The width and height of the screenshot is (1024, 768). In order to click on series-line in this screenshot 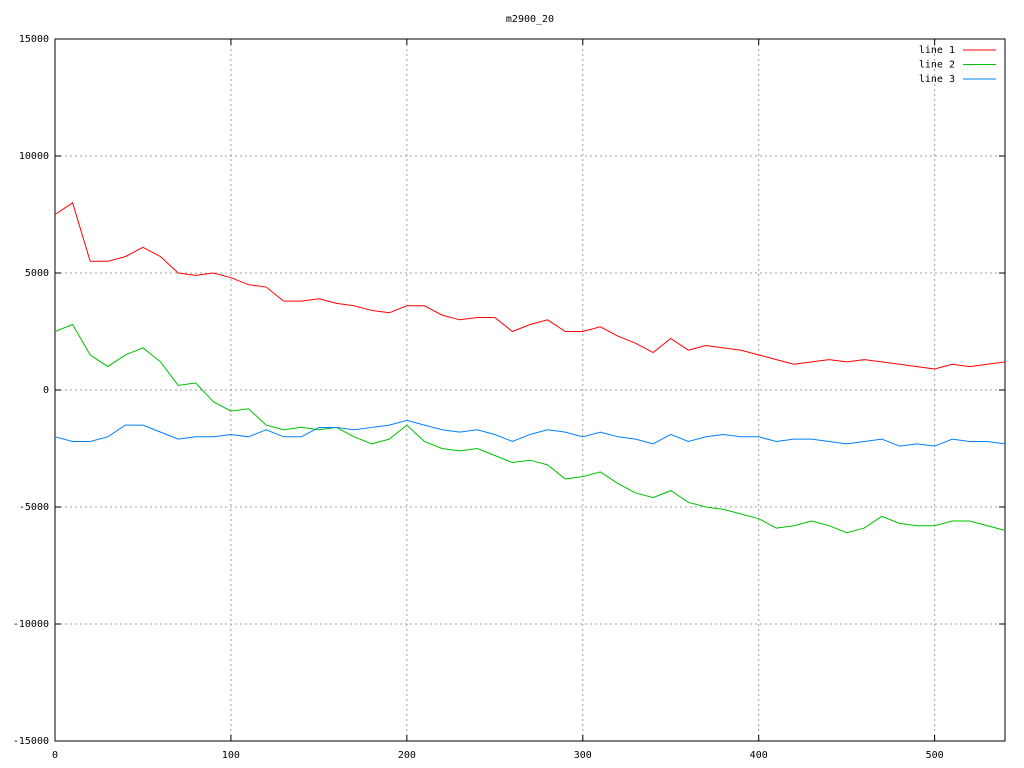, I will do `click(530, 433)`.